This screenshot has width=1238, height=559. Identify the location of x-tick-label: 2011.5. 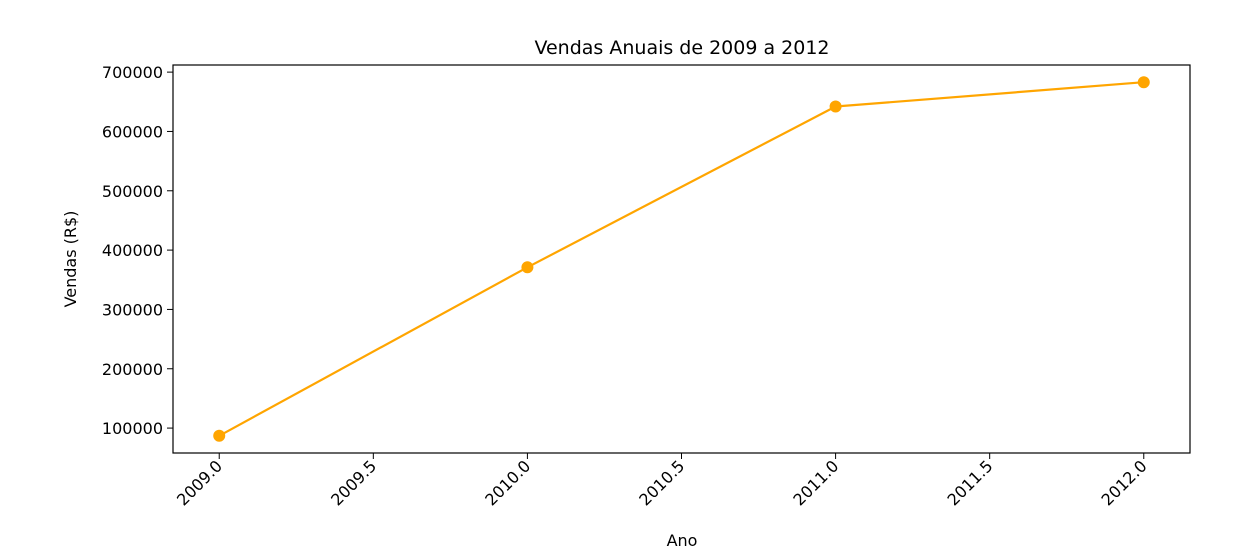
(969, 482).